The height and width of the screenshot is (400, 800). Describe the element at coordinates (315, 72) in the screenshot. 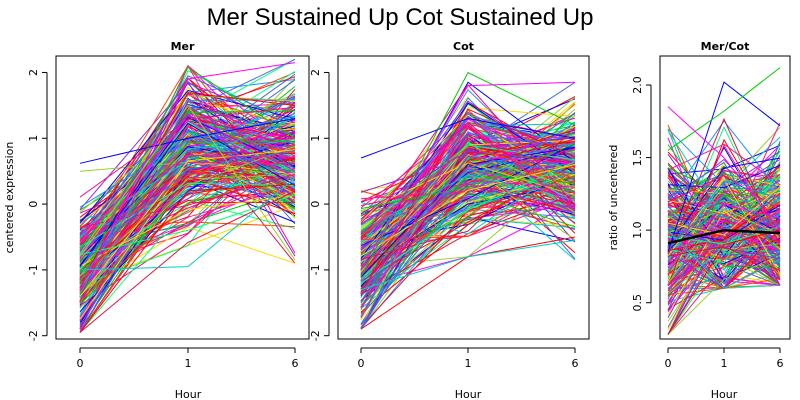

I see `y-tick-label: 2` at that location.